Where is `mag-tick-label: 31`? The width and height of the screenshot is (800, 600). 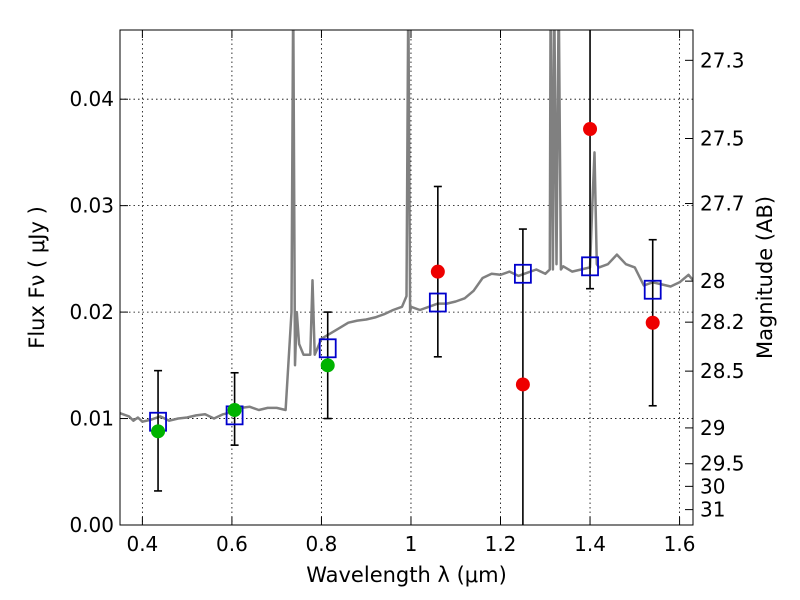 mag-tick-label: 31 is located at coordinates (712, 510).